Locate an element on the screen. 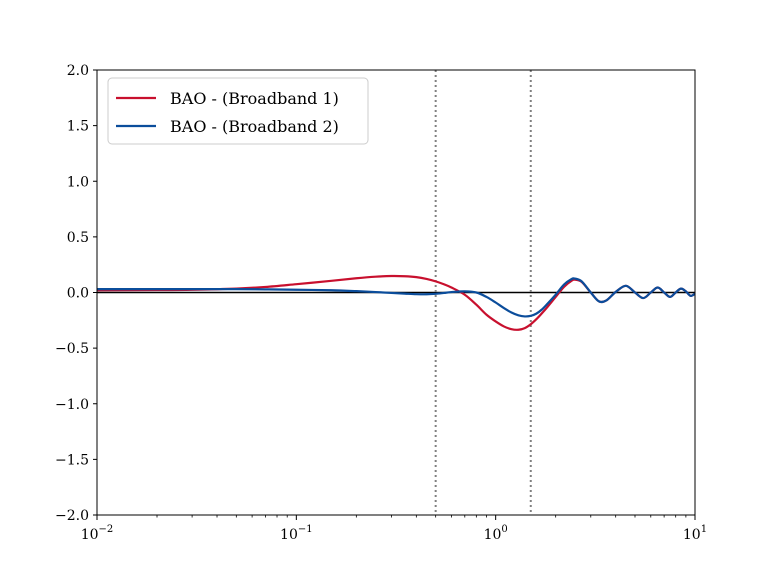 The width and height of the screenshot is (773, 580). y-tick-label: 2.0 is located at coordinates (78, 71).